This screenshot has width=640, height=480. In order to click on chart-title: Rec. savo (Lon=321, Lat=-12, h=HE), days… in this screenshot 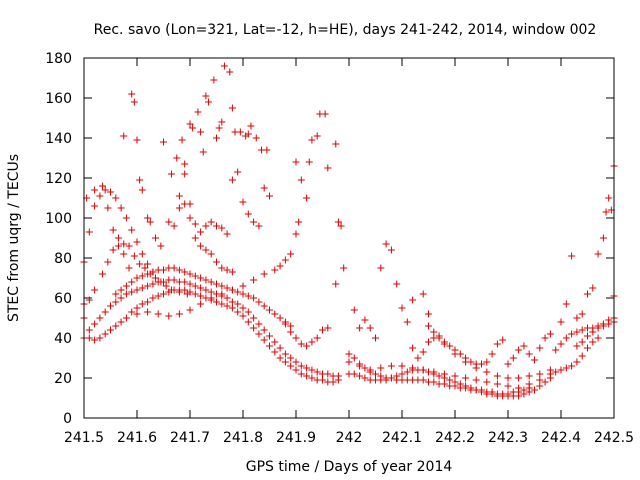, I will do `click(345, 30)`.